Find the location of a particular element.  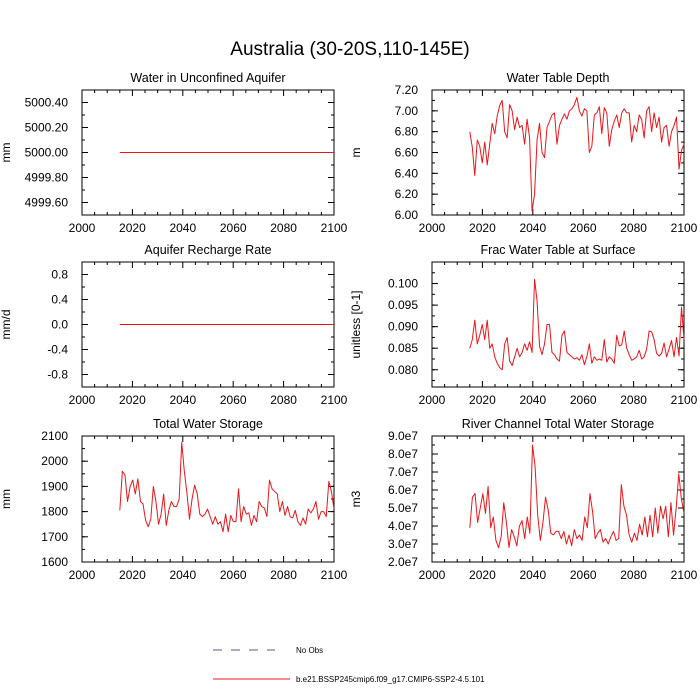

y-tick-label: 4999.80 is located at coordinates (47, 178).